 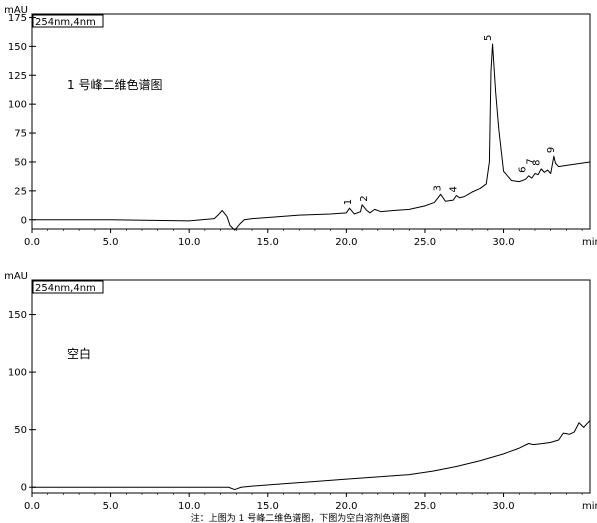 I want to click on panel-title: 空白, so click(x=79, y=353).